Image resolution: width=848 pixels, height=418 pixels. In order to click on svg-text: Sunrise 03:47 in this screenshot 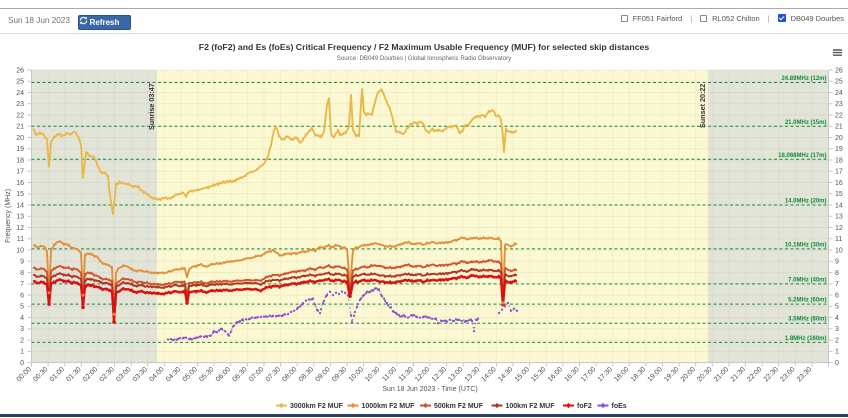, I will do `click(151, 106)`.